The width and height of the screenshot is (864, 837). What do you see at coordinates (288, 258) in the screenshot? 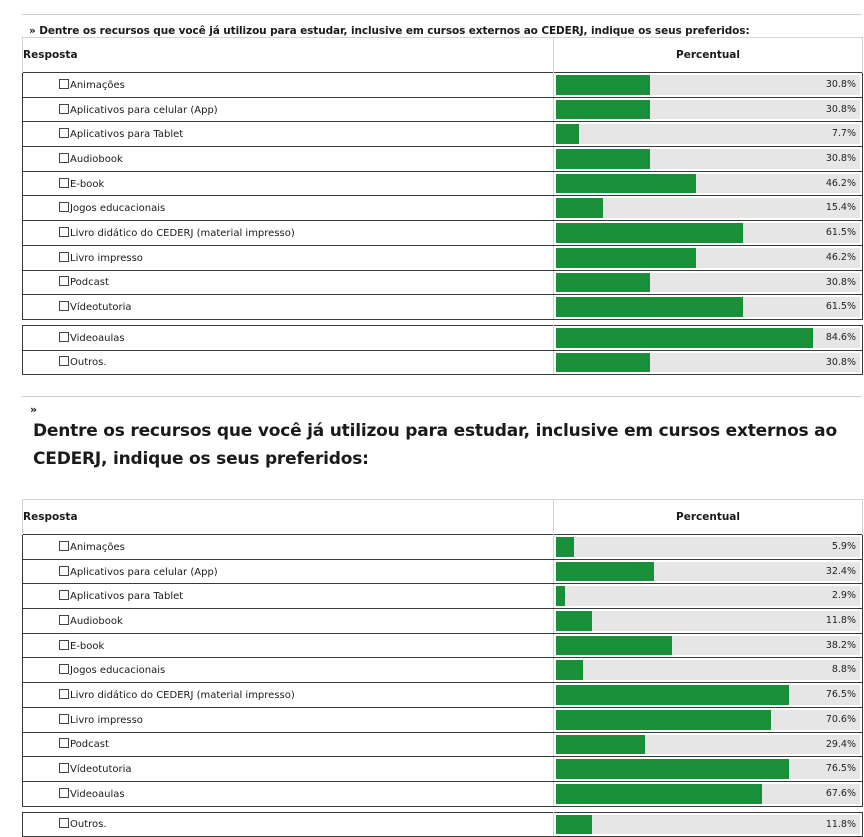
I see `answer-cell: Livro impresso` at bounding box center [288, 258].